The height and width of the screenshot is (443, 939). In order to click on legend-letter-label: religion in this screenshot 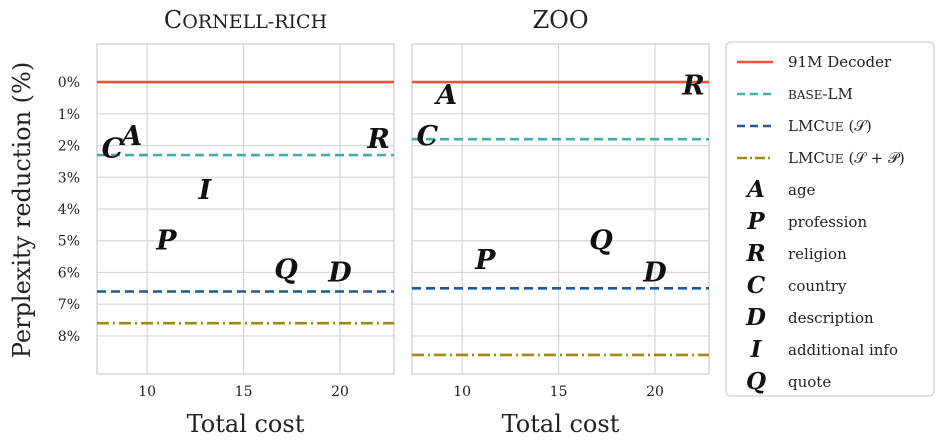, I will do `click(817, 254)`.